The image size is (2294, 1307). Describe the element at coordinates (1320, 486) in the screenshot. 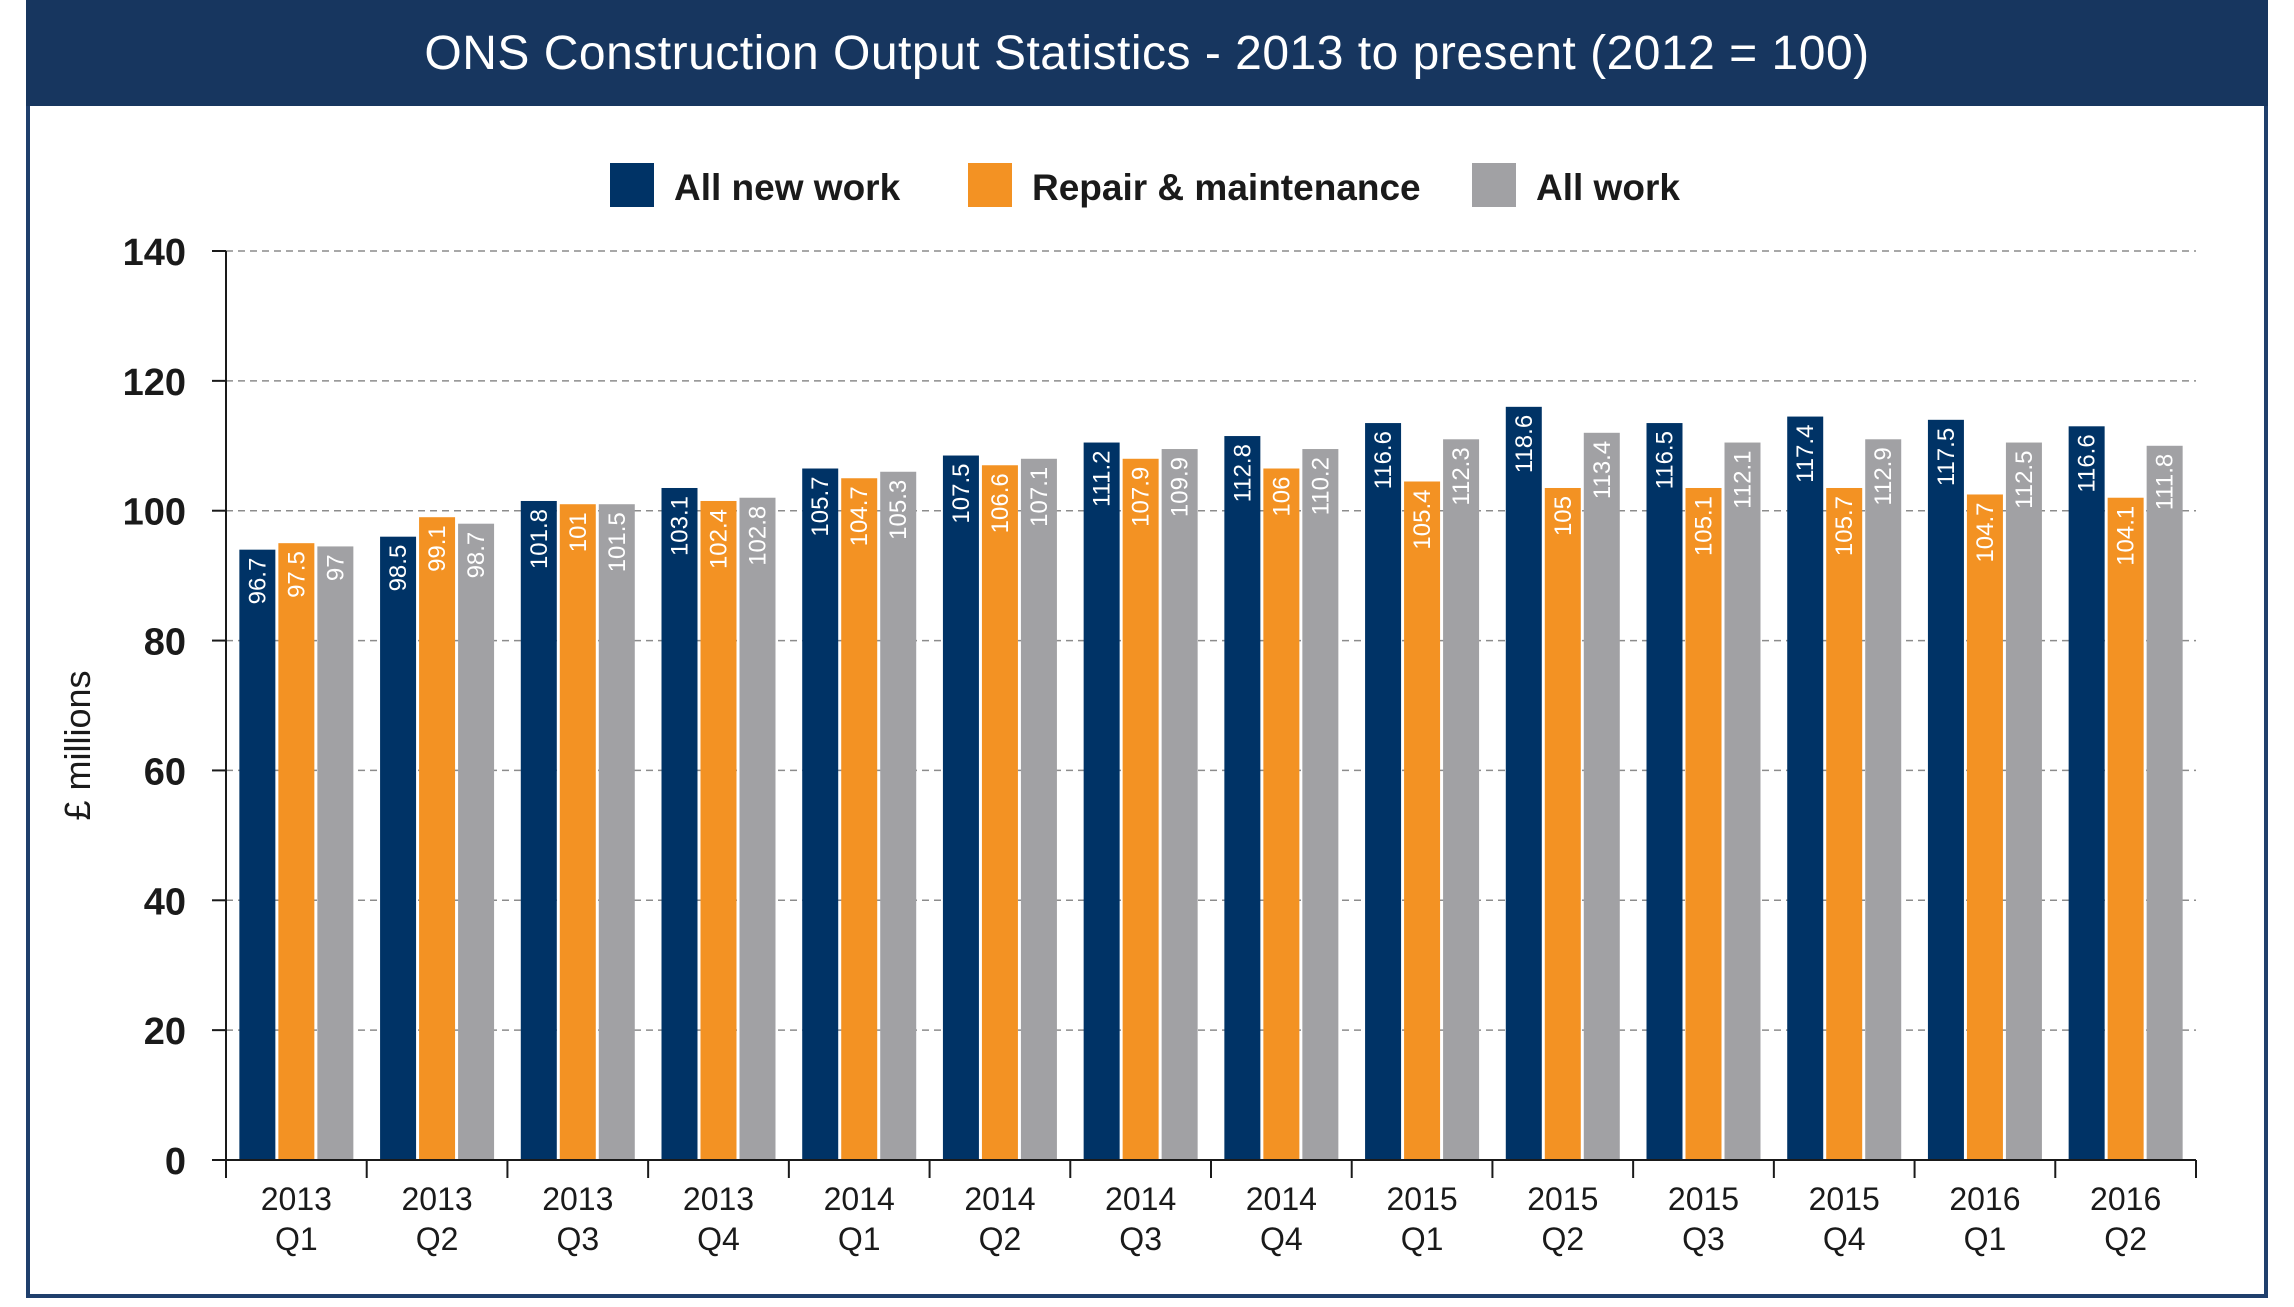

I see `data-label: 110.2` at that location.